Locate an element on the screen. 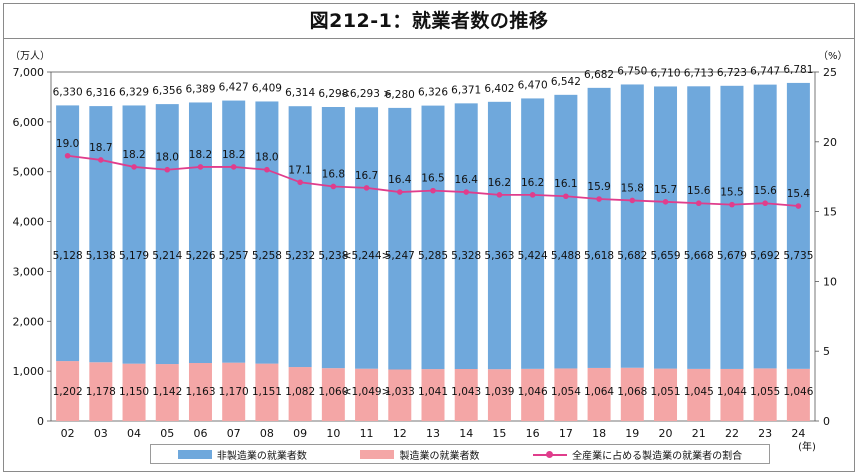 The width and height of the screenshot is (859, 476). y-right-tick-label: 0 is located at coordinates (826, 421).